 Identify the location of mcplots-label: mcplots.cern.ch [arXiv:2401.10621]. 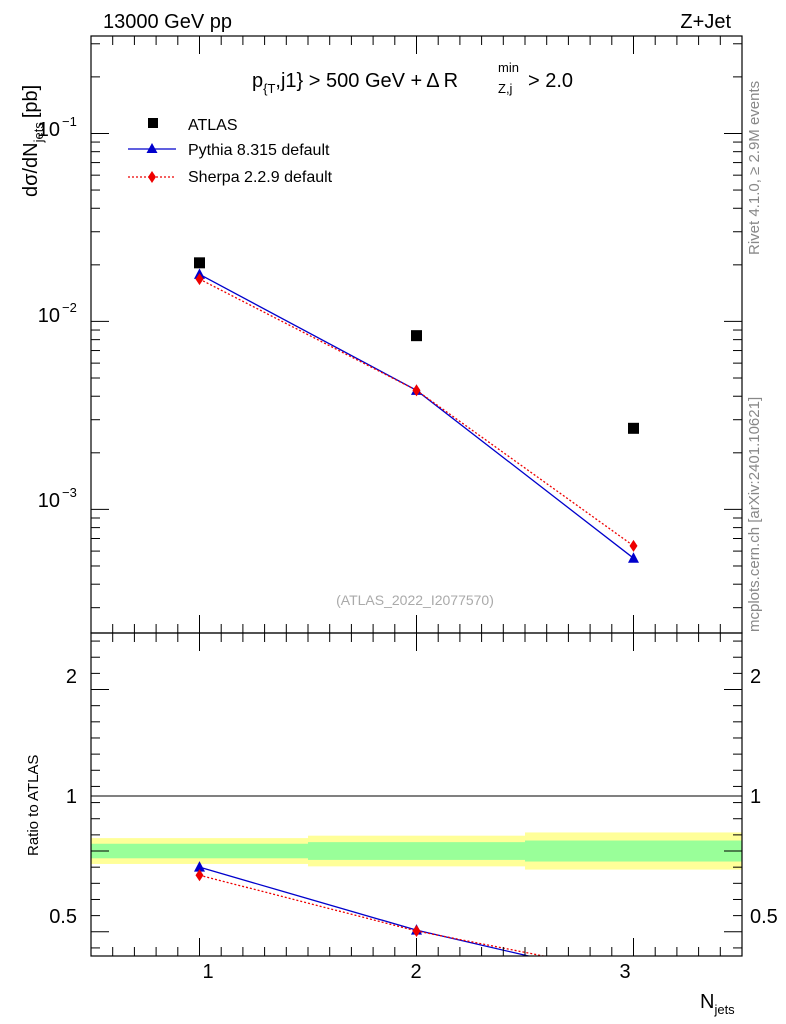
(754, 514).